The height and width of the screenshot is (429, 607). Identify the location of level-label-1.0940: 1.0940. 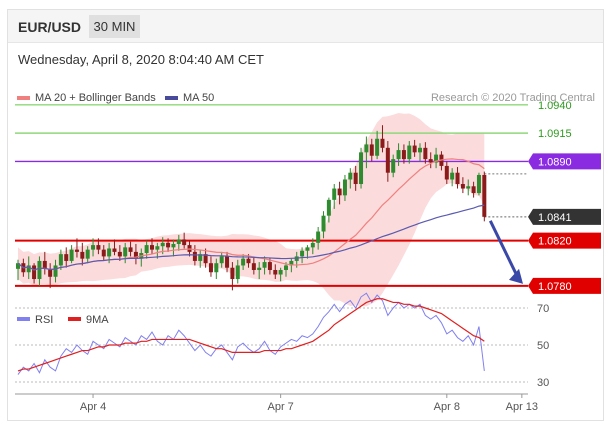
(555, 106).